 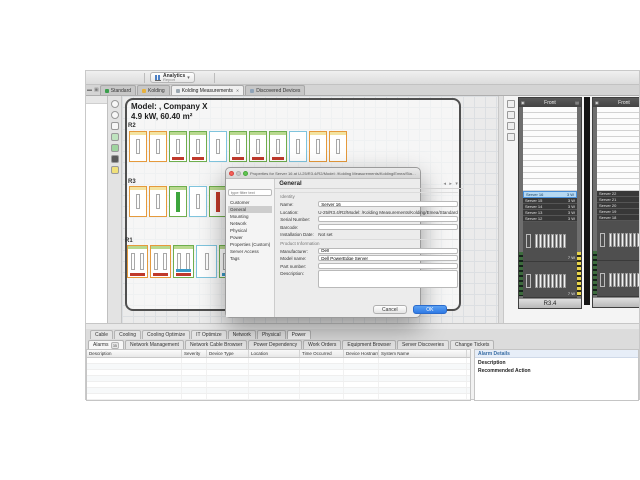 What do you see at coordinates (96, 100) in the screenshot?
I see `navigation-pane-header` at bounding box center [96, 100].